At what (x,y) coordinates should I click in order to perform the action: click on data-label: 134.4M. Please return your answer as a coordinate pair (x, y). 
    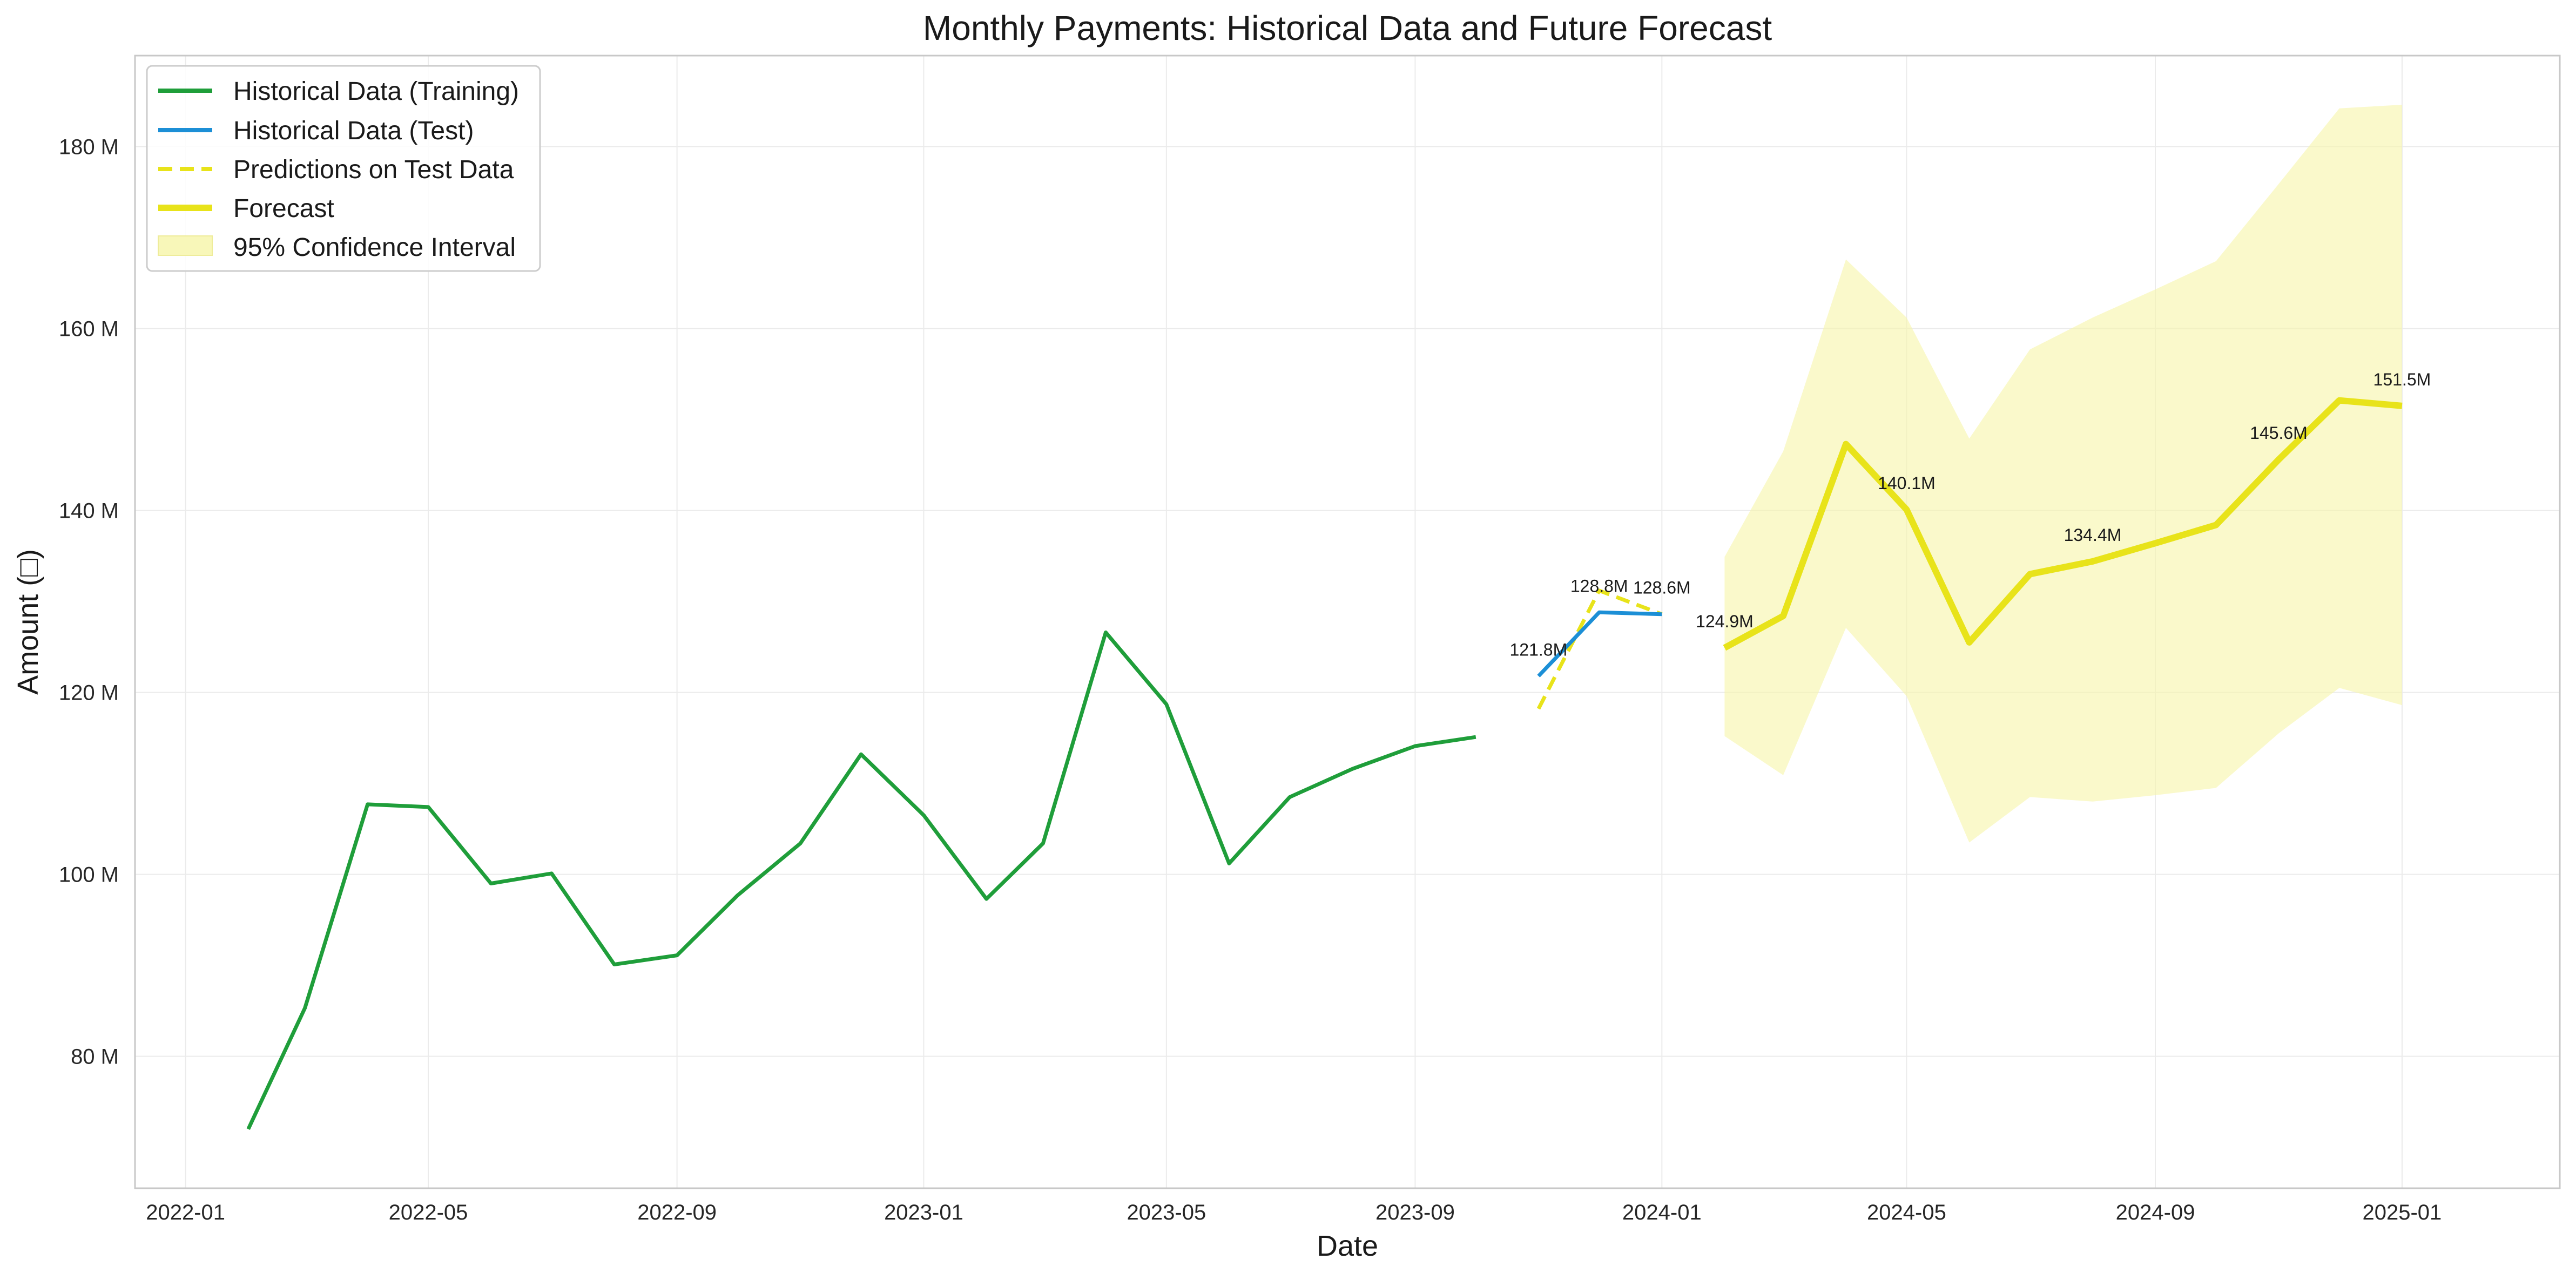
    Looking at the image, I should click on (2093, 535).